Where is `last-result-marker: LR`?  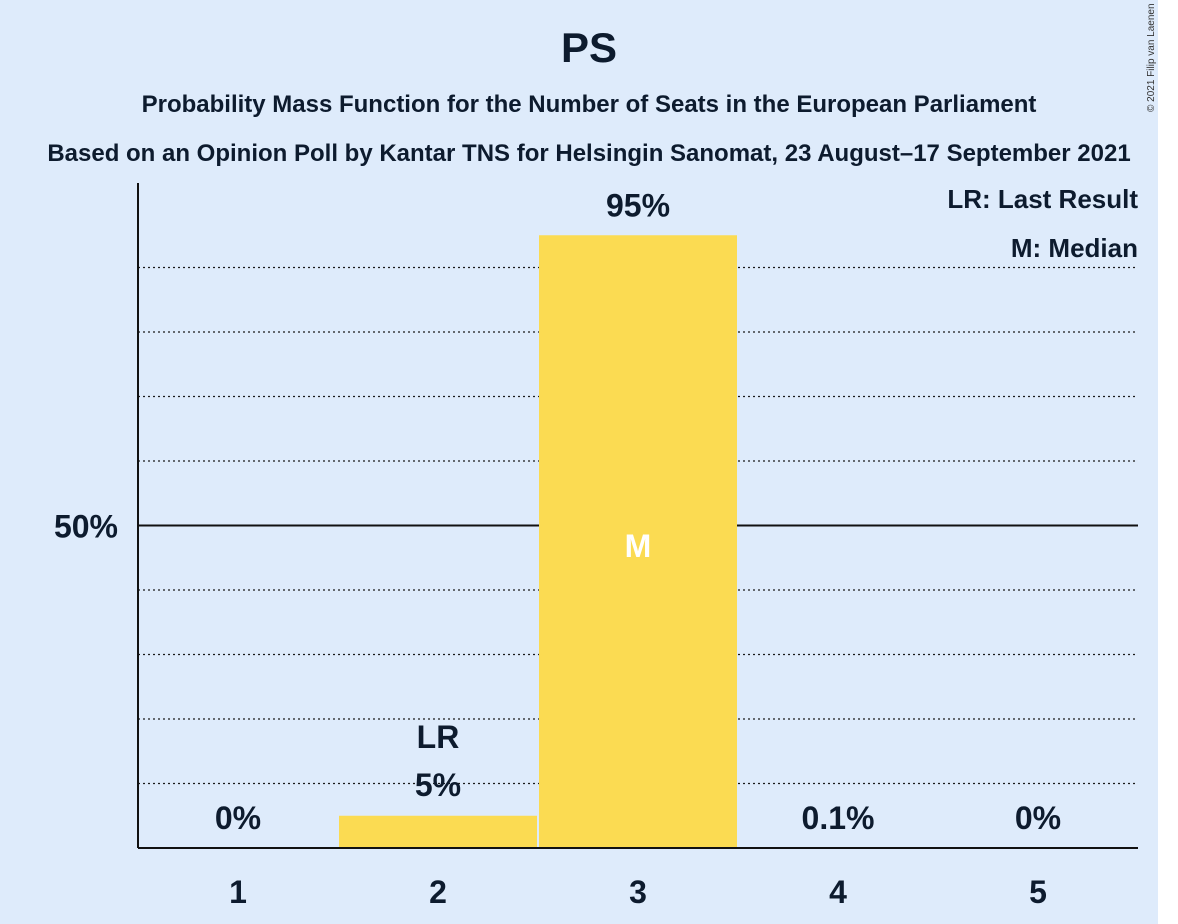 last-result-marker: LR is located at coordinates (438, 737).